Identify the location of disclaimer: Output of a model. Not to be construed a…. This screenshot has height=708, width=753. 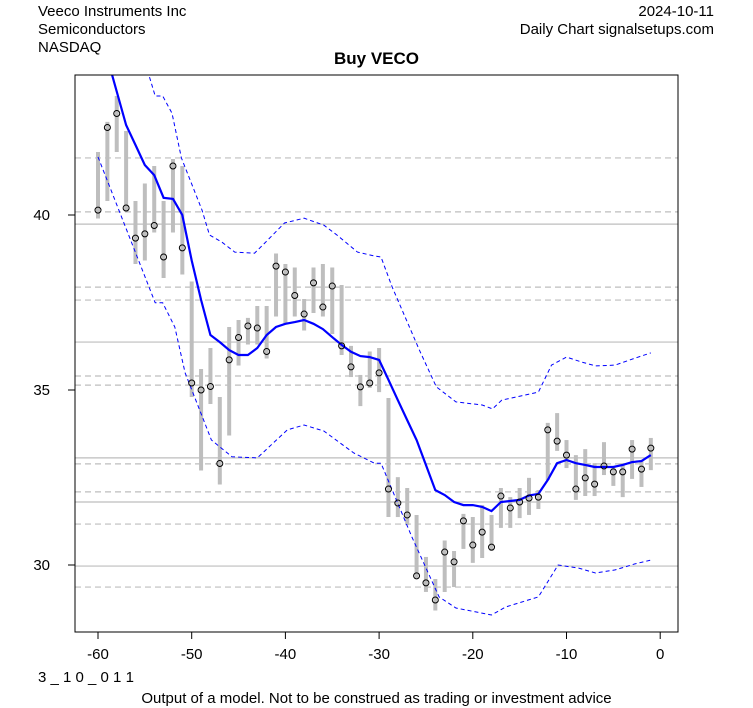
(376, 698).